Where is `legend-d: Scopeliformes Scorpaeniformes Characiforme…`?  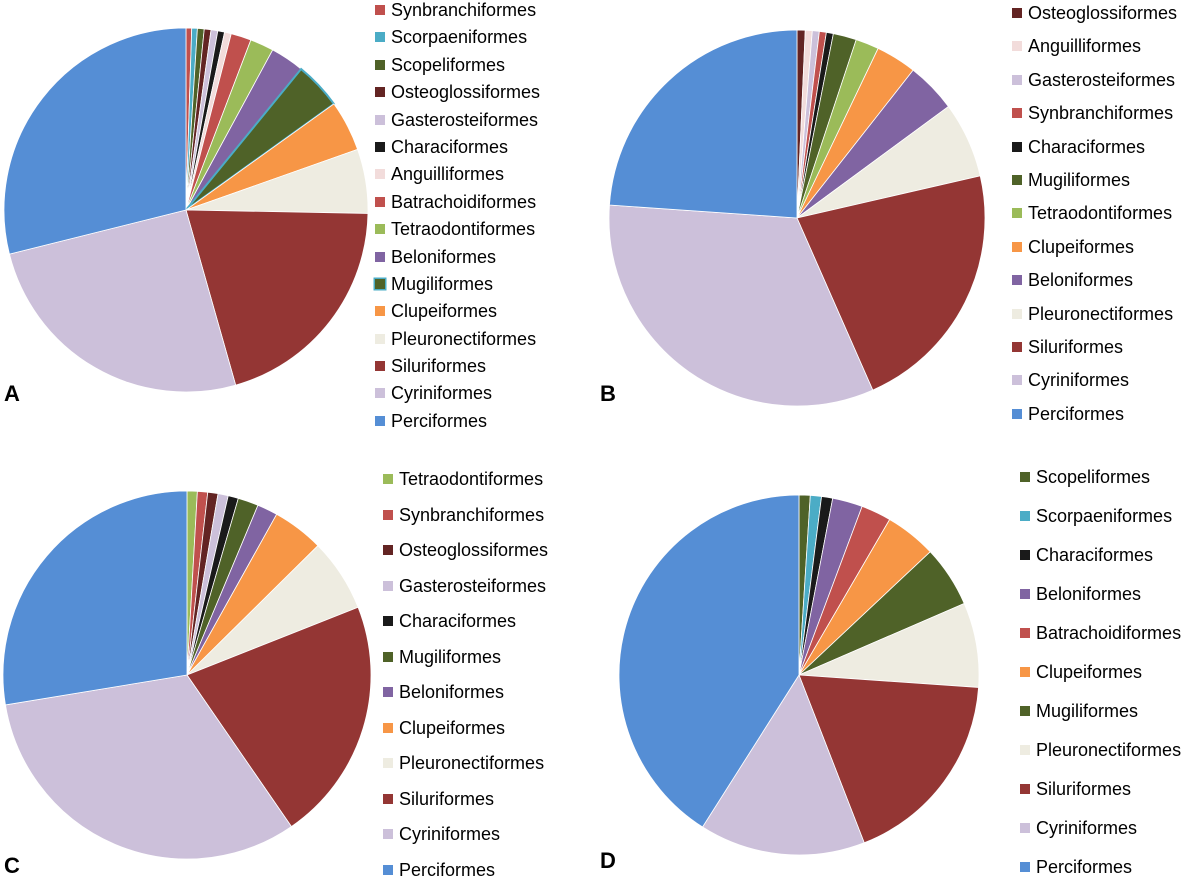
legend-d: Scopeliformes Scorpaeniformes Characiforme… is located at coordinates (1100, 681).